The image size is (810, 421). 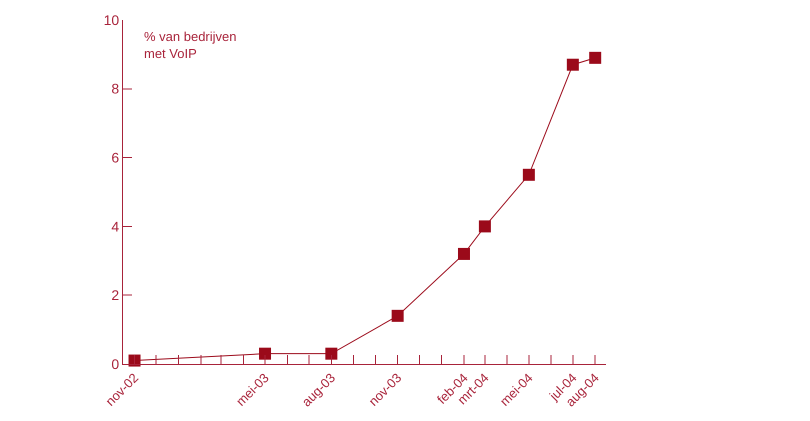 I want to click on y-tick-label: 4, so click(x=115, y=226).